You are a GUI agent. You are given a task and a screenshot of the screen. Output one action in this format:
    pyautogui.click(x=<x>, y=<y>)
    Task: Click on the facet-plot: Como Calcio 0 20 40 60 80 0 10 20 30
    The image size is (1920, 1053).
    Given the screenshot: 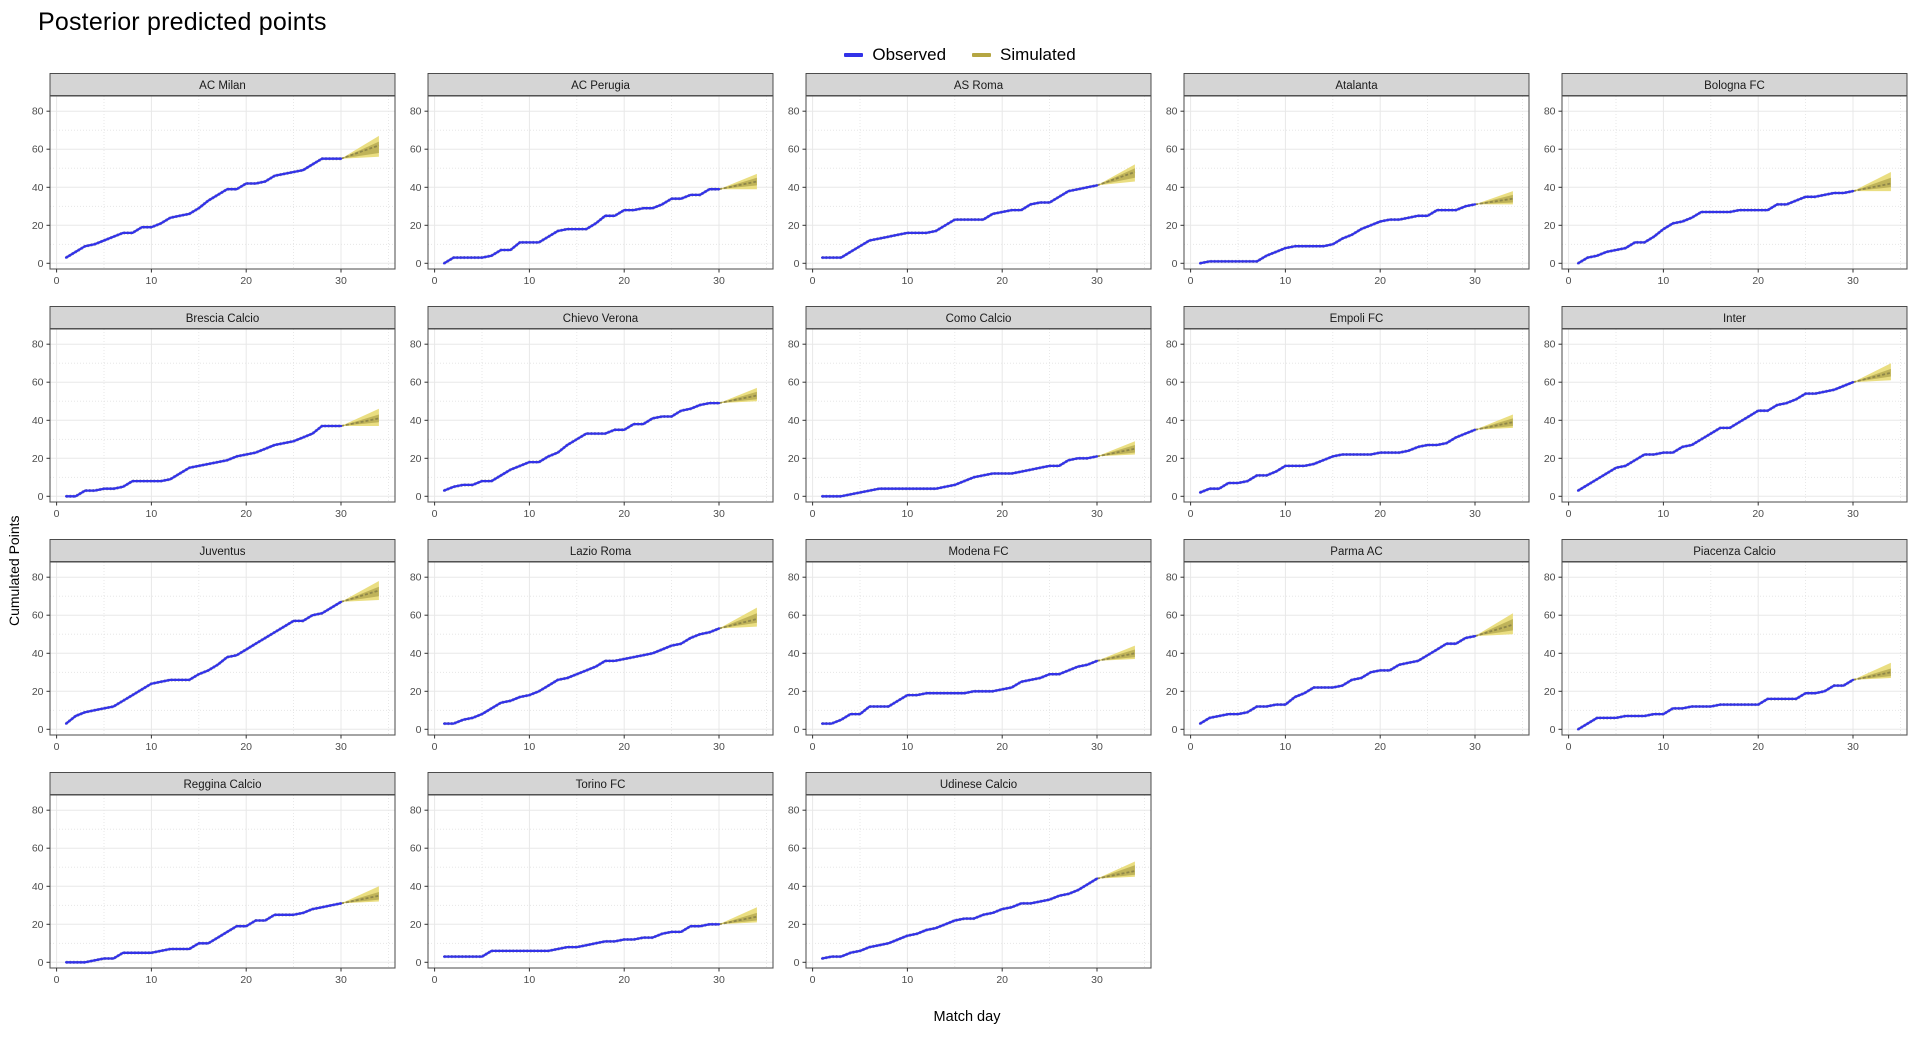 What is the action you would take?
    pyautogui.click(x=970, y=413)
    